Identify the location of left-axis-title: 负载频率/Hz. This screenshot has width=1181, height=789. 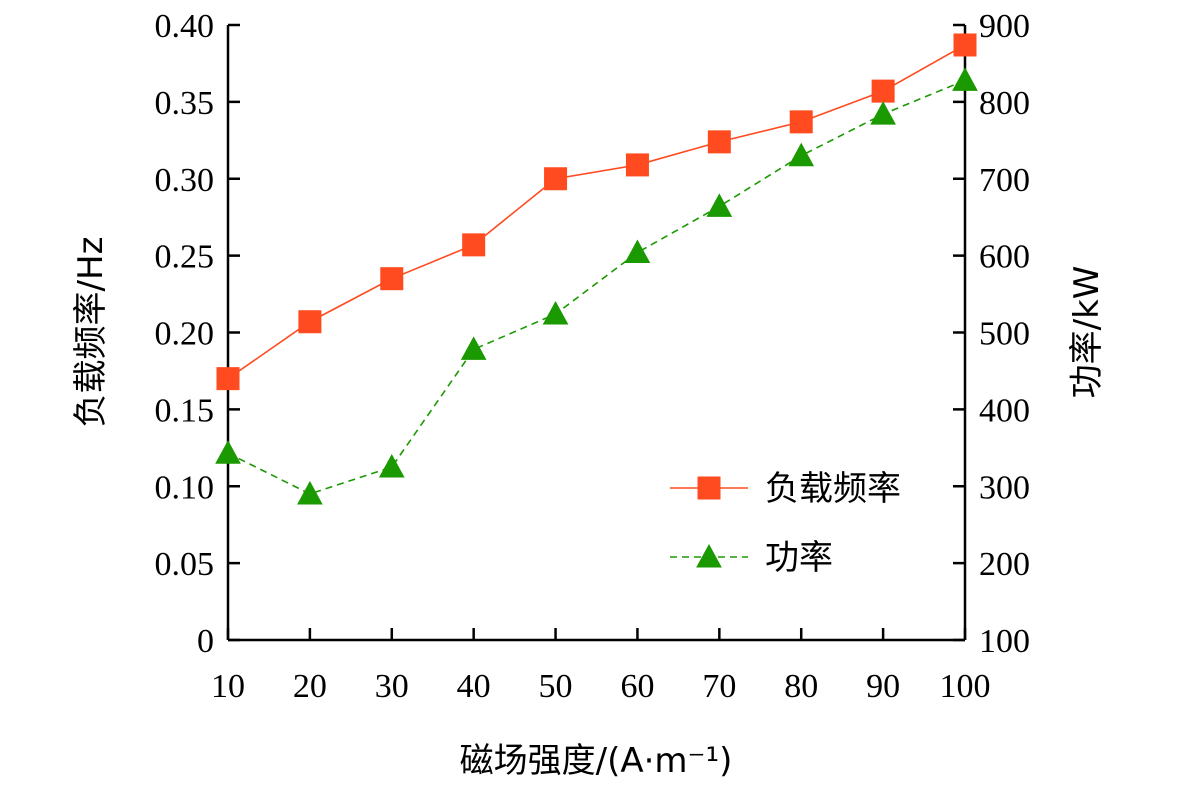
(91, 332).